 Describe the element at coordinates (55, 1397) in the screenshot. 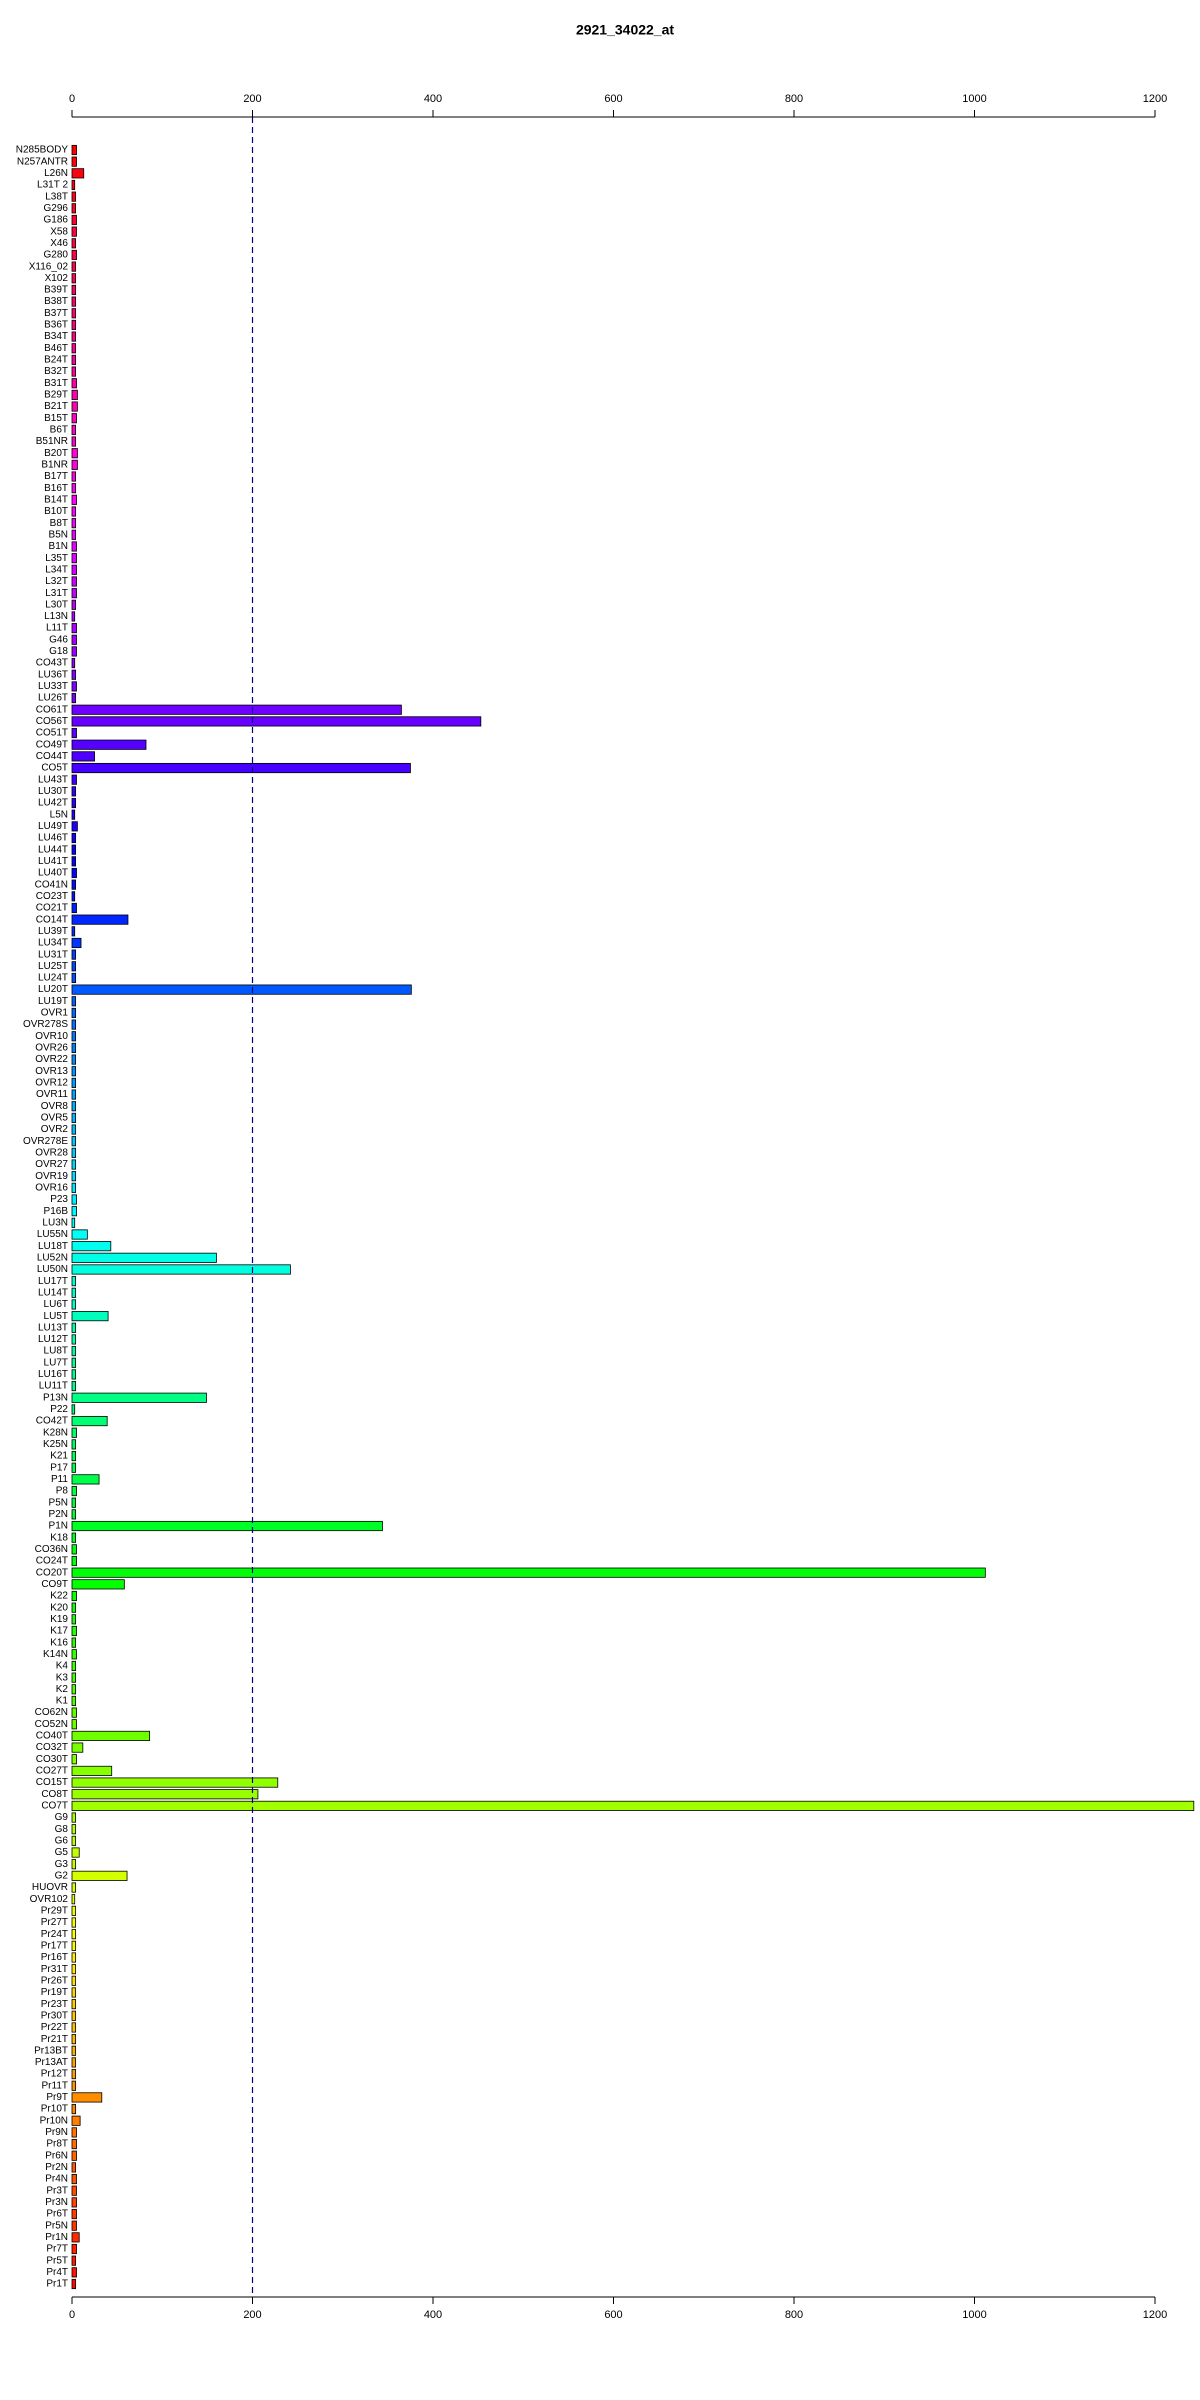

I see `category-label: P13N` at that location.